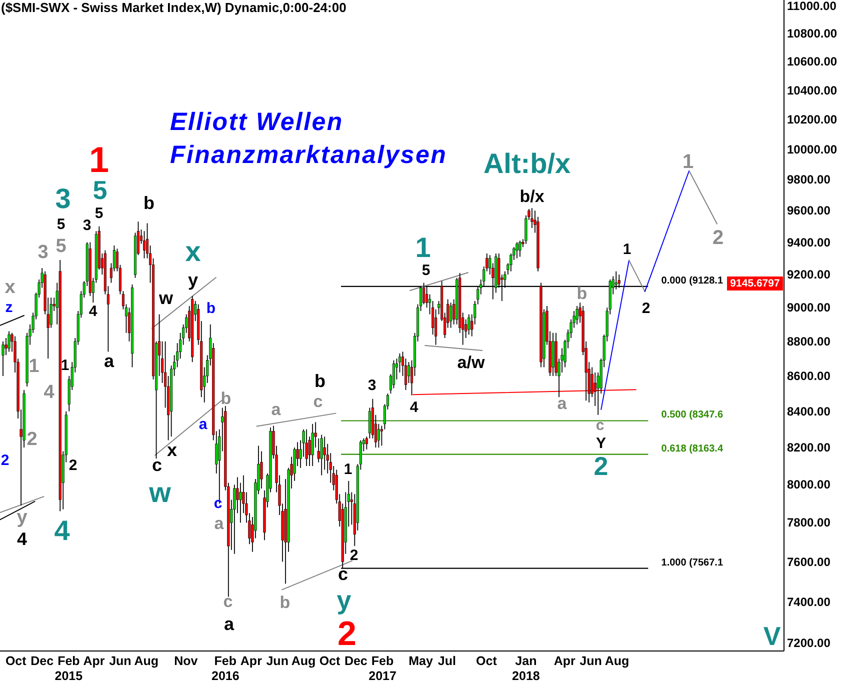  Describe the element at coordinates (692, 280) in the screenshot. I see `ref-line-label: 0.000 (9128.1` at that location.